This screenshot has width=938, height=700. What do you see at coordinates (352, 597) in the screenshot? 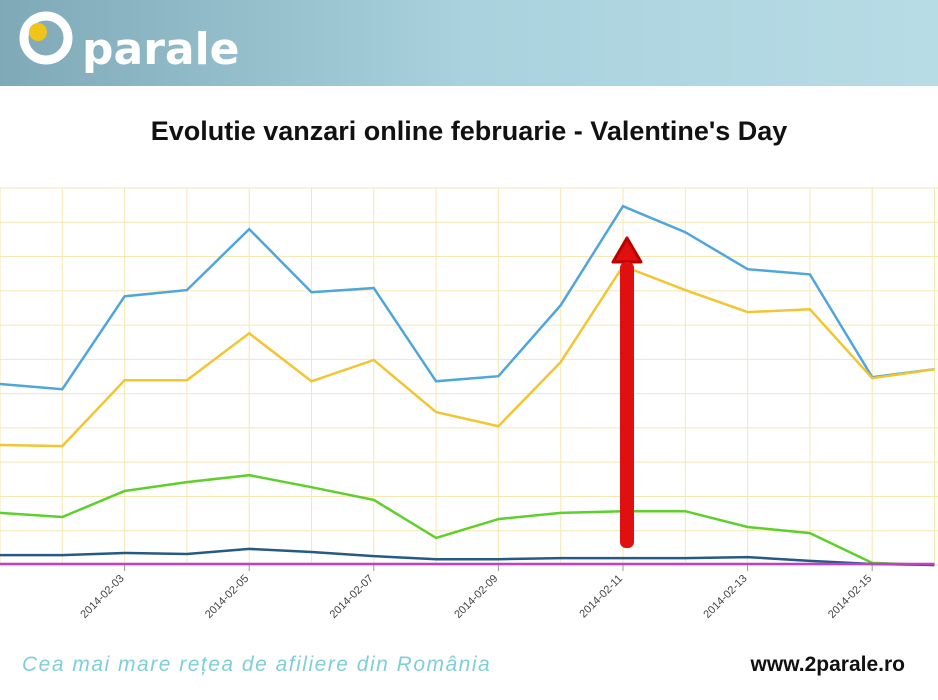
I see `x-tick-label: 2014-02-07` at bounding box center [352, 597].